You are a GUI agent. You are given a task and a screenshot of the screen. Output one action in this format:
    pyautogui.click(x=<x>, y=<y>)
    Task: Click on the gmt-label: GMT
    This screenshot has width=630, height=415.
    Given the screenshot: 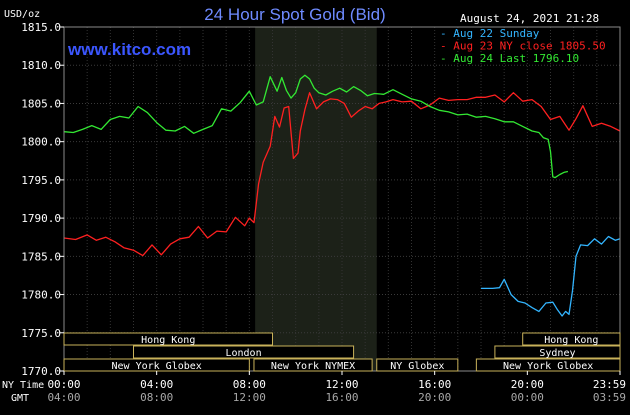 What is the action you would take?
    pyautogui.click(x=20, y=398)
    